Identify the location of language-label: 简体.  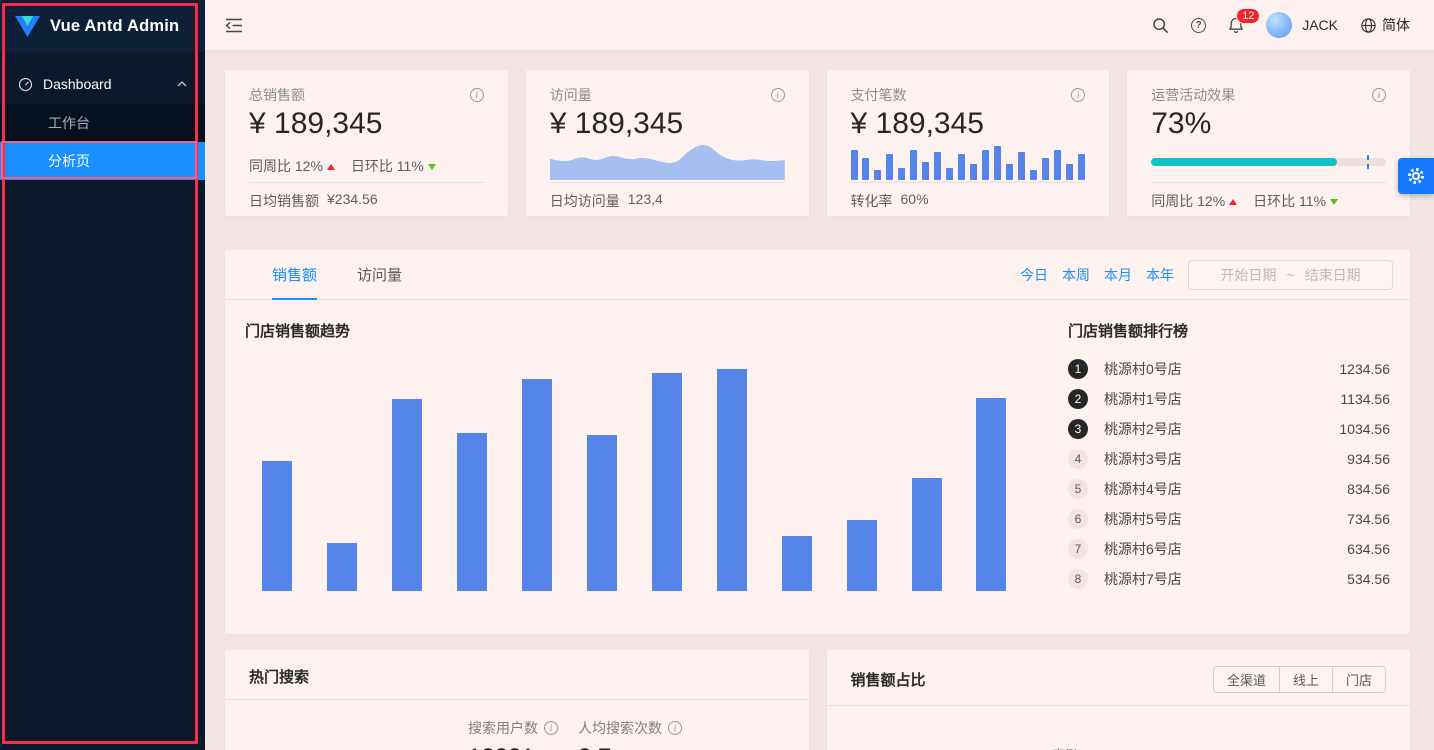
(1396, 25).